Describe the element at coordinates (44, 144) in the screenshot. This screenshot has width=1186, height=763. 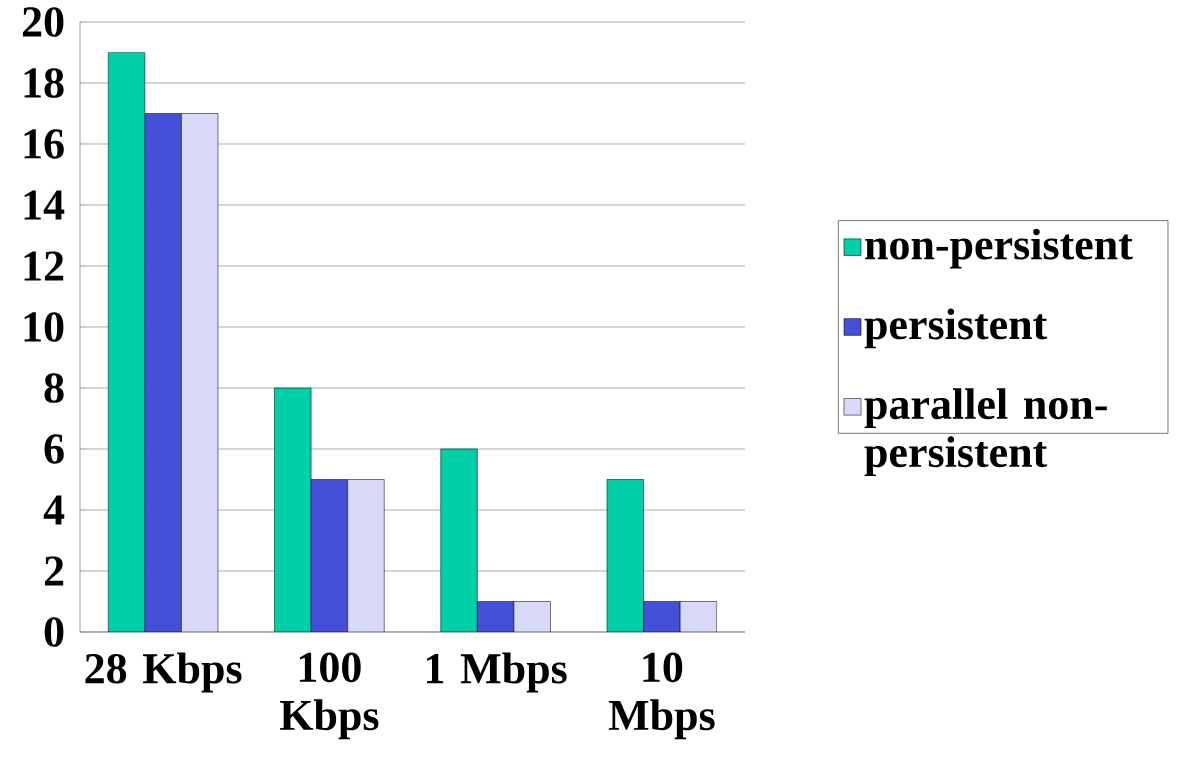
I see `y-tick-label: 16` at that location.